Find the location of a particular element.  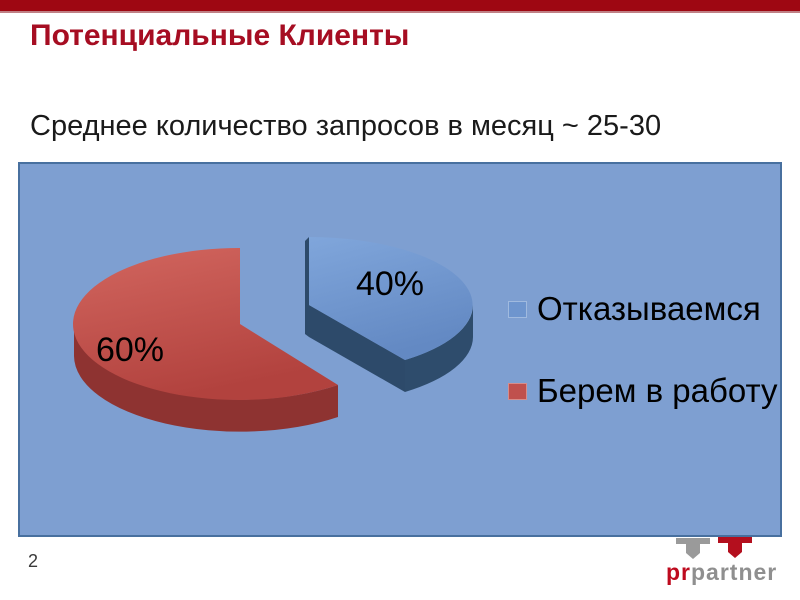

legend-item-accept: Берем в работу is located at coordinates (643, 391).